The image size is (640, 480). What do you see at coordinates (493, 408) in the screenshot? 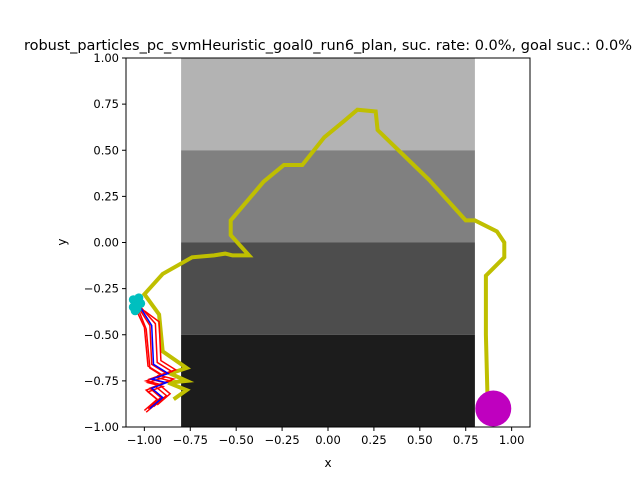
I see `goal-marker` at bounding box center [493, 408].